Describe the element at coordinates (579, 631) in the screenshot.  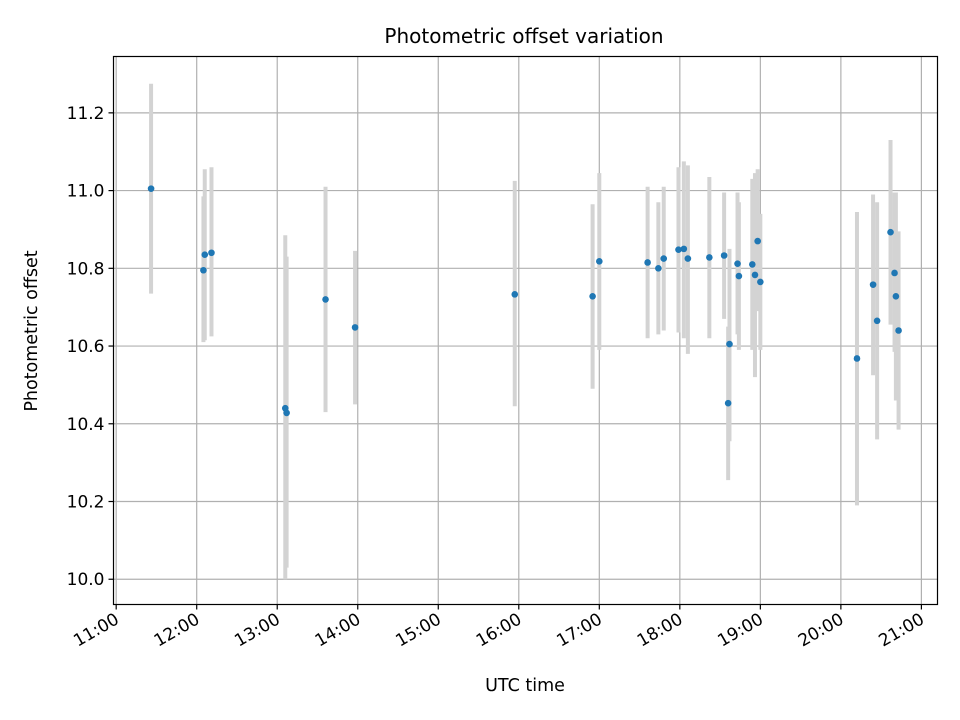
I see `x-tick-label: 17:00` at that location.